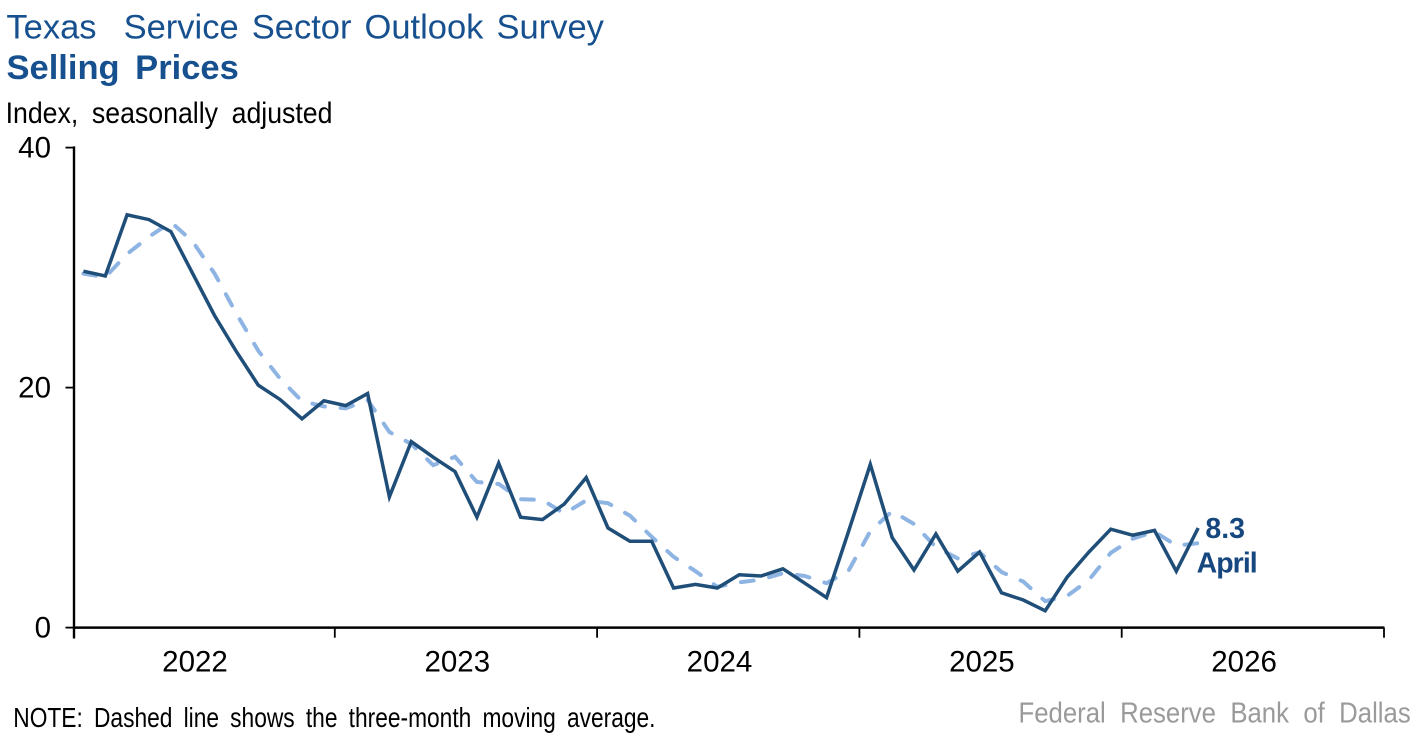 The image size is (1422, 743). I want to click on svg-text: 2025, so click(982, 661).